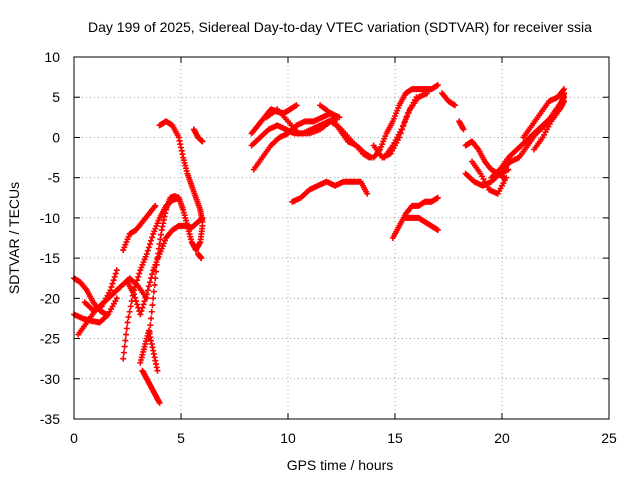  What do you see at coordinates (50, 218) in the screenshot?
I see `y-tick-label: -10` at bounding box center [50, 218].